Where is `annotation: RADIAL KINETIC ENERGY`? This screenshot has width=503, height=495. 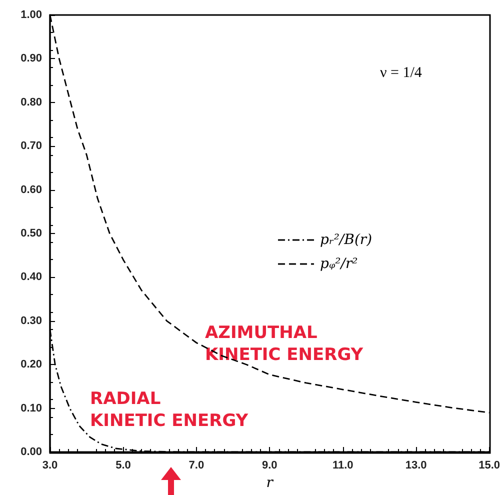
annotation: RADIAL KINETIC ENERGY is located at coordinates (169, 410).